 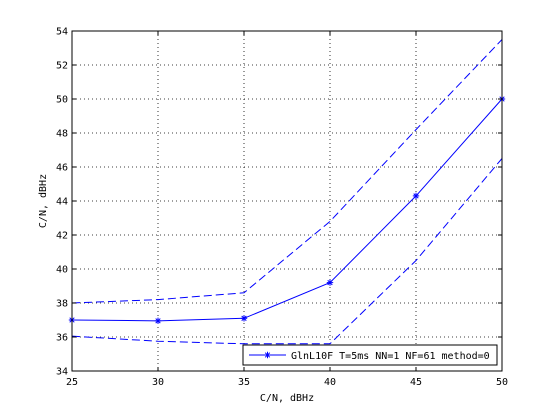 I want to click on legend-box, so click(x=370, y=355).